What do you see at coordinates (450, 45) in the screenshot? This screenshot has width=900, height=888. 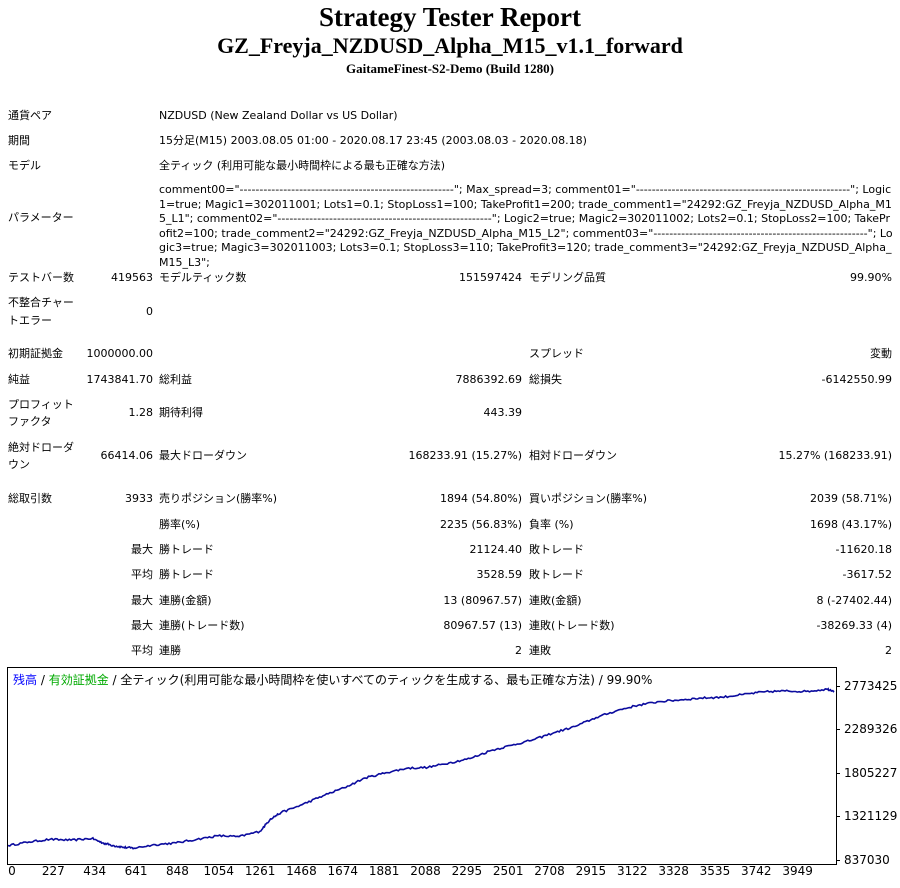 I see `ea-name: GZ_Freyja_NZDUSD_Alpha_M15_v1.1_forward` at bounding box center [450, 45].